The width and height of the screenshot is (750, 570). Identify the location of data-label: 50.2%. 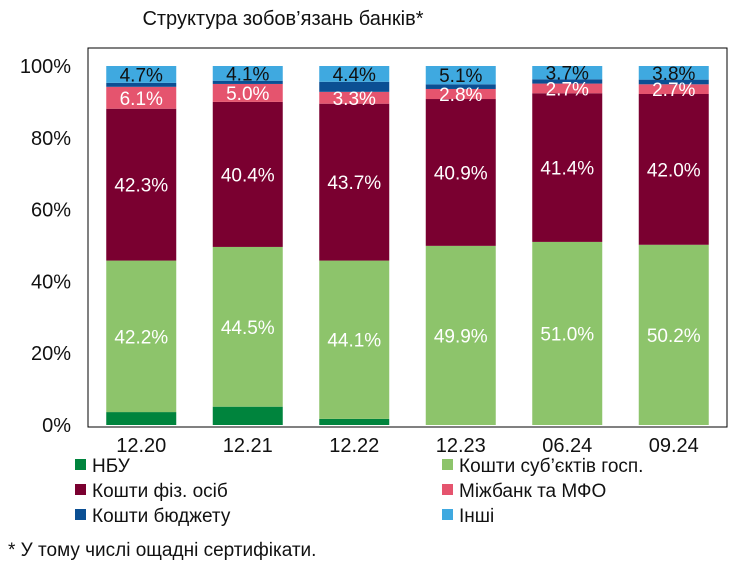
(674, 336).